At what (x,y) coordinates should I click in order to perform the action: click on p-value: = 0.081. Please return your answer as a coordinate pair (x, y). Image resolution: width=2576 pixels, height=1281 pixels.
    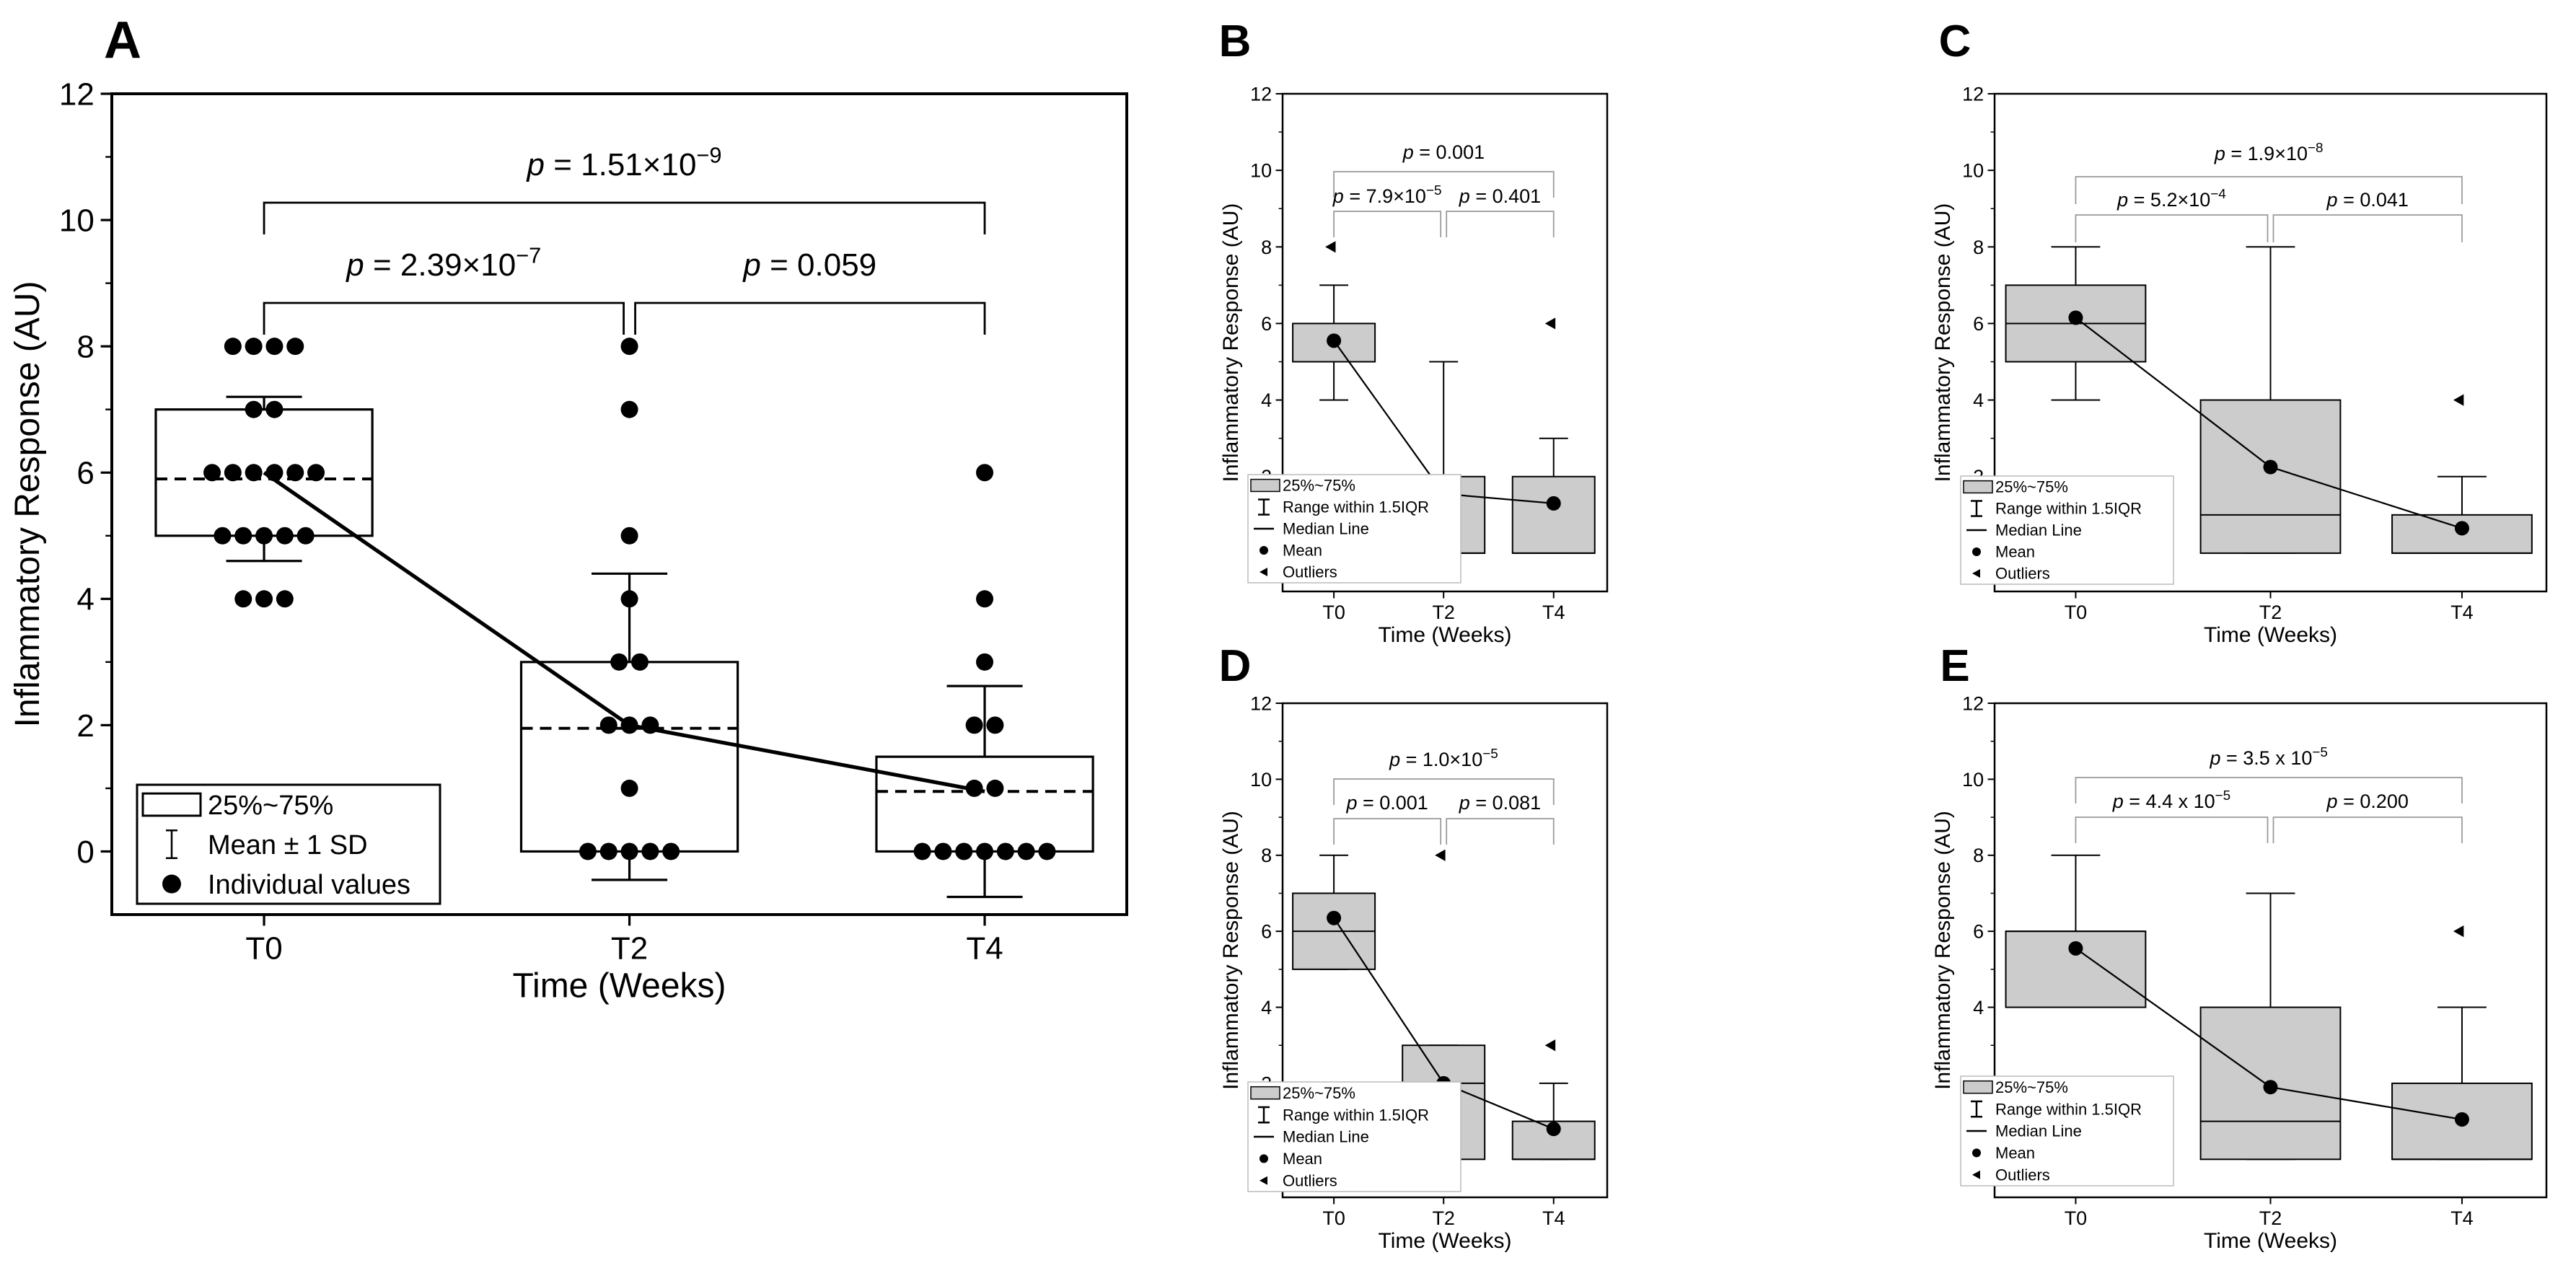
    Looking at the image, I should click on (1505, 803).